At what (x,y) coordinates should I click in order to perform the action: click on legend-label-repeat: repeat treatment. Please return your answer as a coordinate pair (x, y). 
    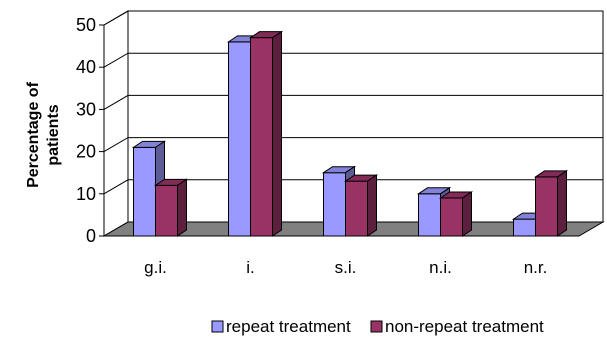
    Looking at the image, I should click on (288, 326).